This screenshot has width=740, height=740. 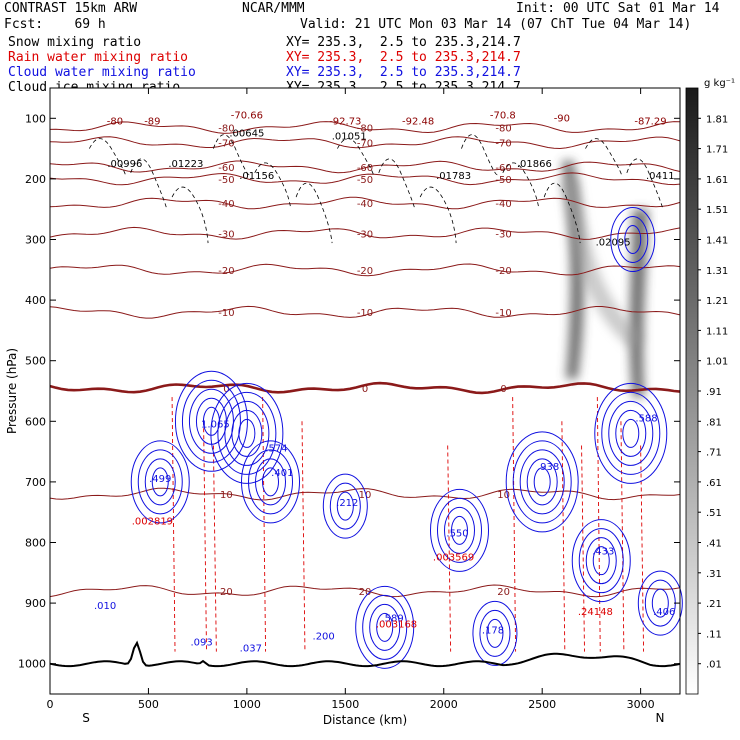 What do you see at coordinates (650, 121) in the screenshot?
I see `contour-value-label: -87.29` at bounding box center [650, 121].